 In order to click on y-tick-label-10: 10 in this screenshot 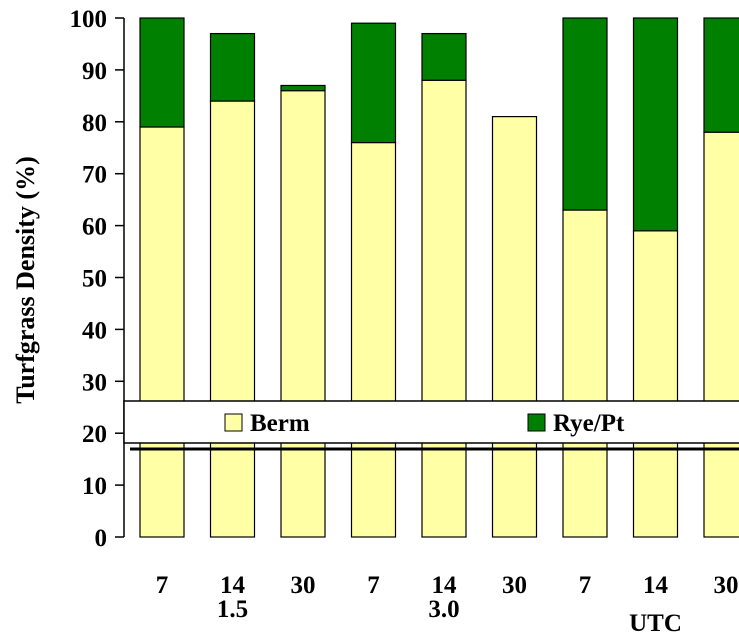, I will do `click(94, 486)`.